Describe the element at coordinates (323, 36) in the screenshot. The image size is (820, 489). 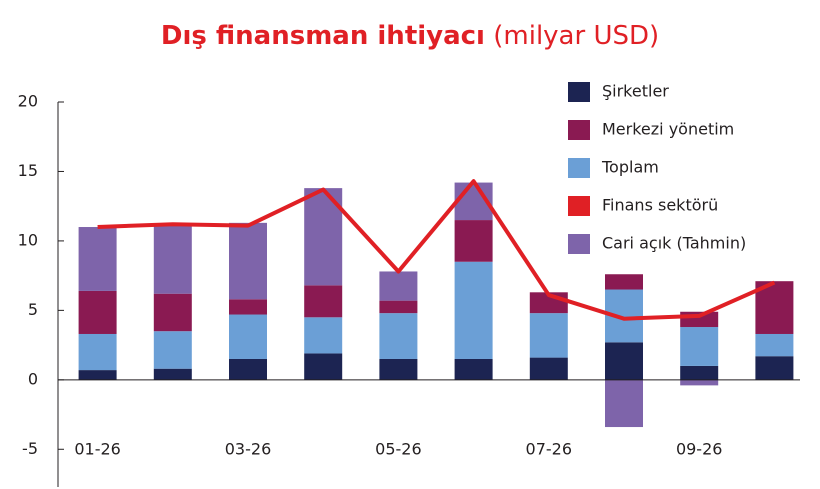
I see `chart-title: Dış finansman ihtiyacı` at that location.